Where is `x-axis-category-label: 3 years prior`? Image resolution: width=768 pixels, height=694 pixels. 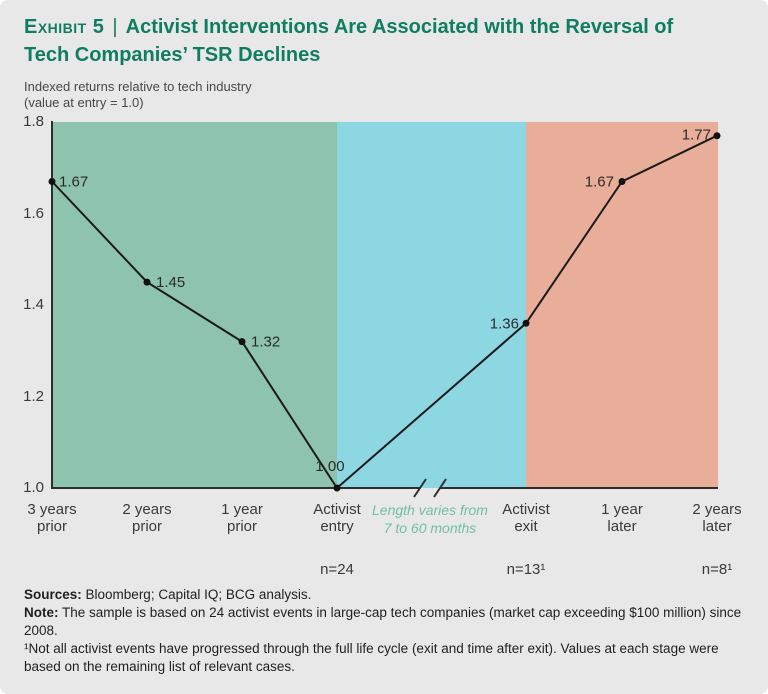 x-axis-category-label: 3 years prior is located at coordinates (52, 518).